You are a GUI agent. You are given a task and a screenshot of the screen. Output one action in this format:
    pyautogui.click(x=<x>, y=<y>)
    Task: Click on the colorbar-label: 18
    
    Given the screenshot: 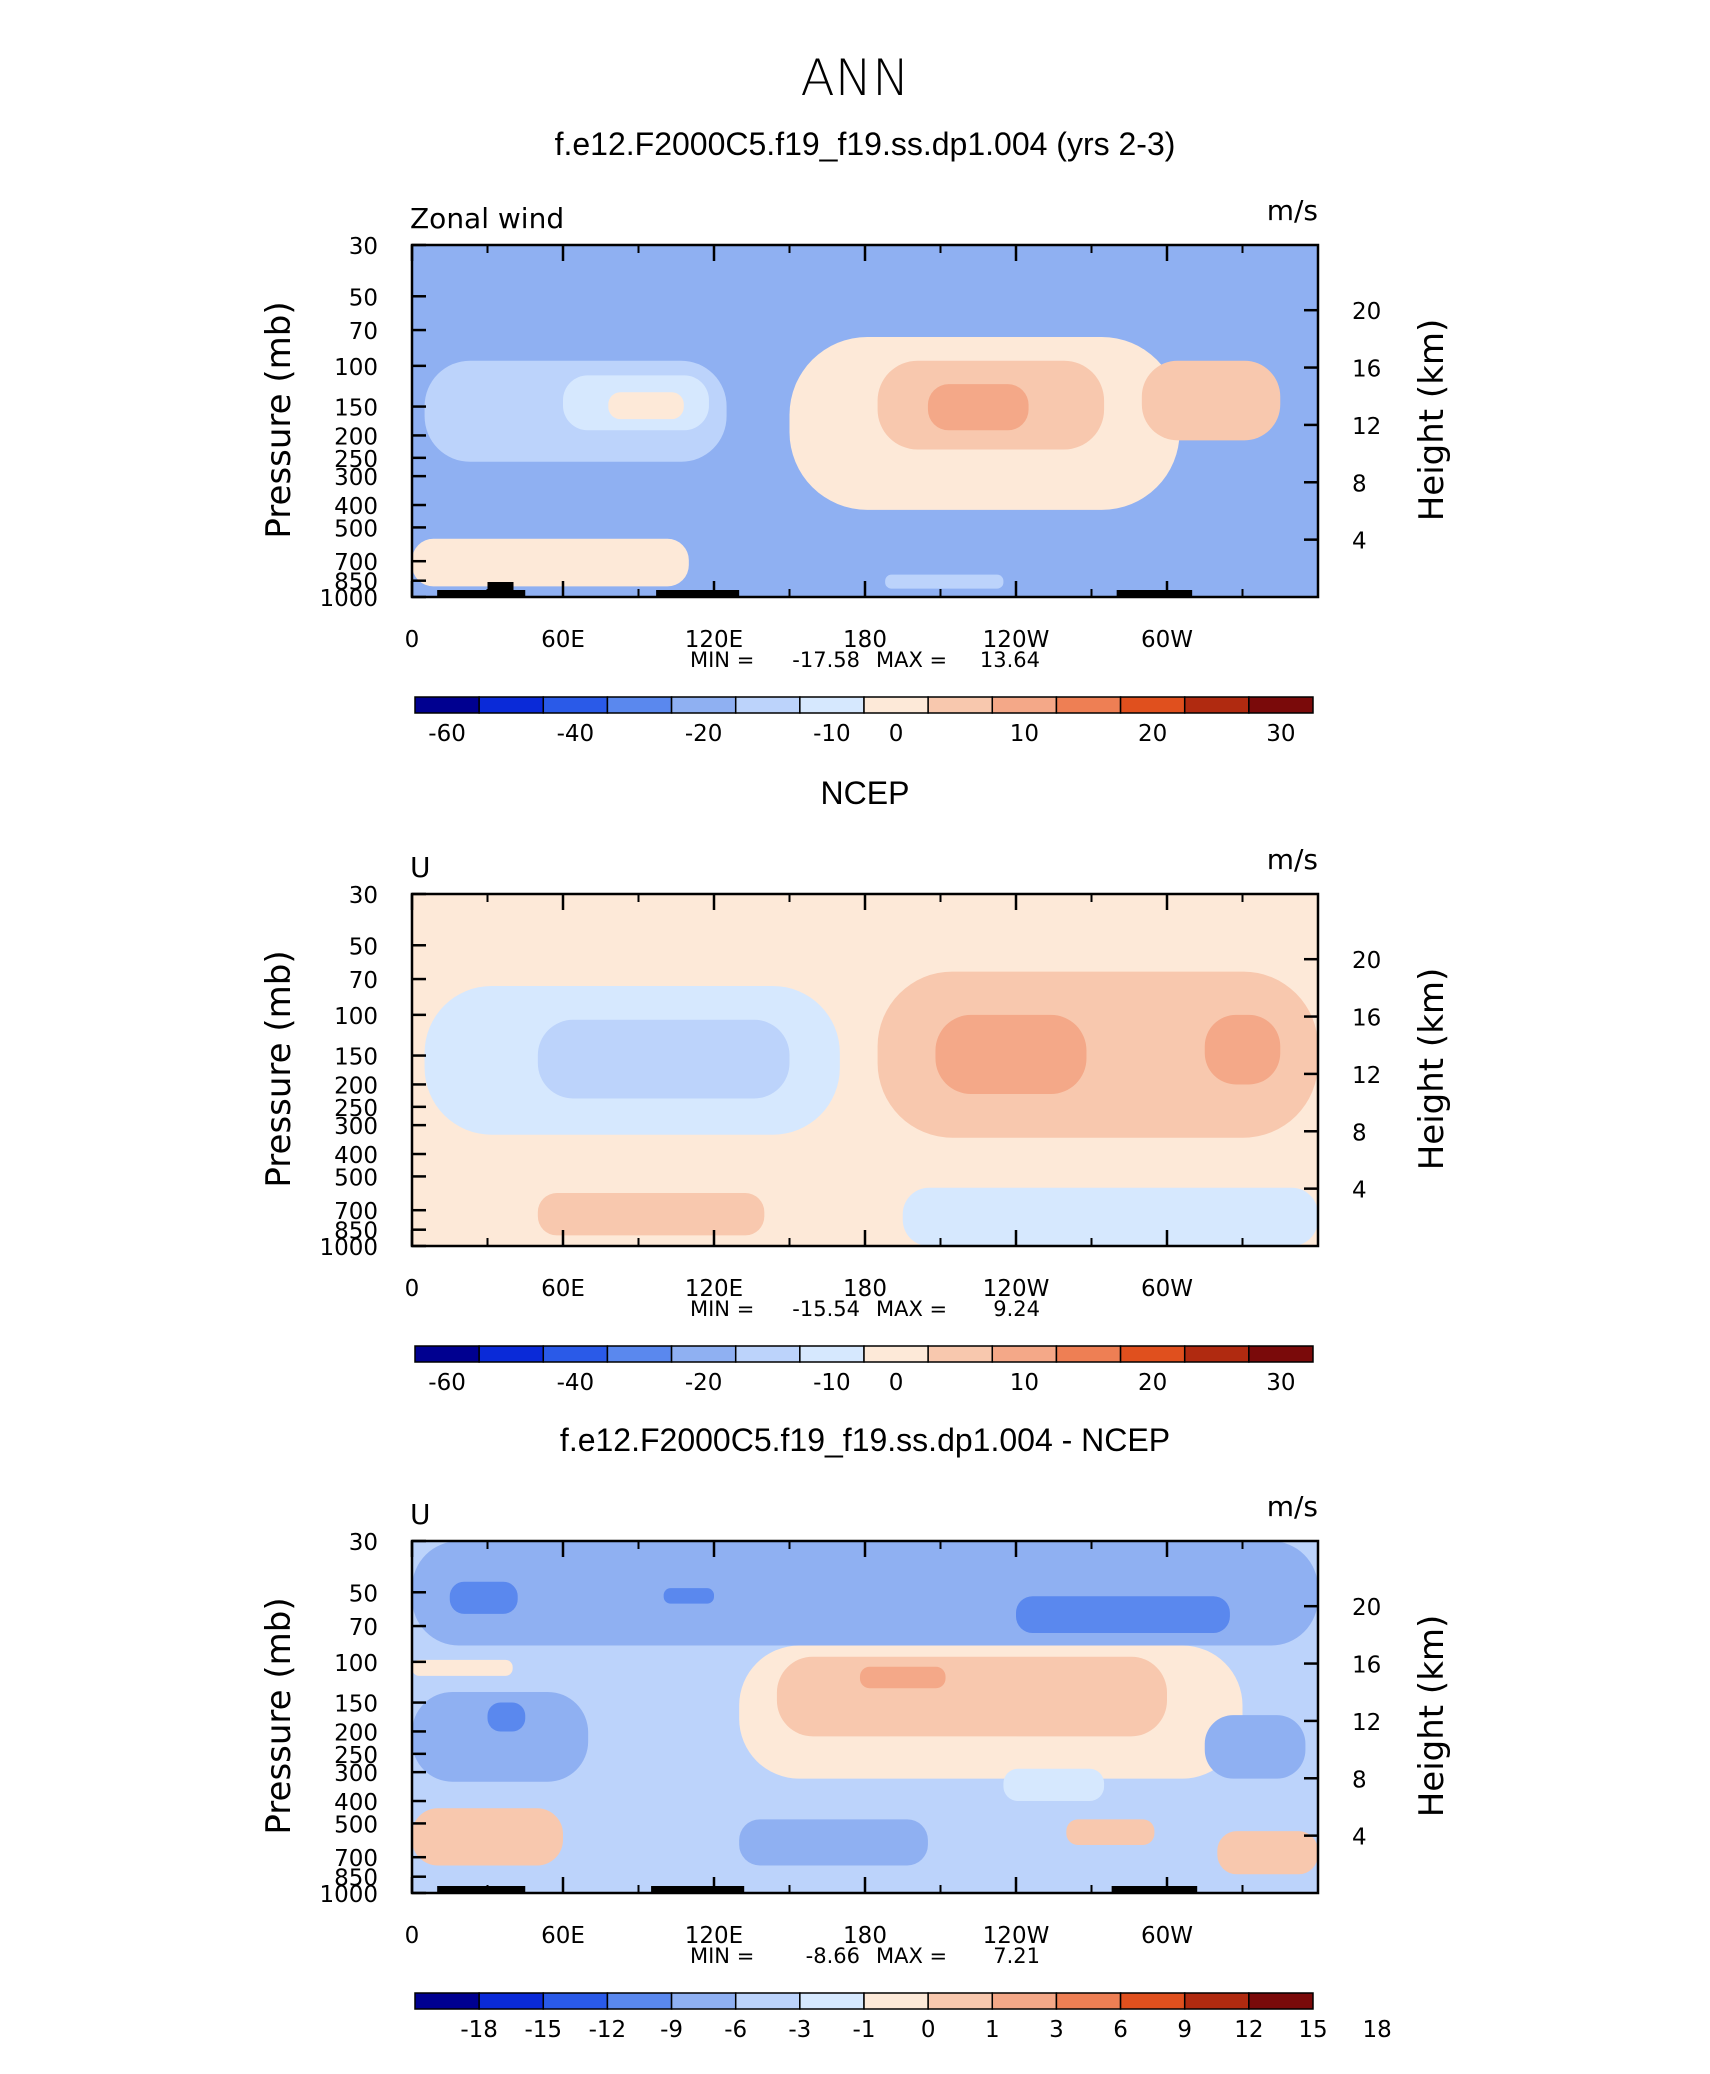 What is the action you would take?
    pyautogui.click(x=1377, y=2030)
    